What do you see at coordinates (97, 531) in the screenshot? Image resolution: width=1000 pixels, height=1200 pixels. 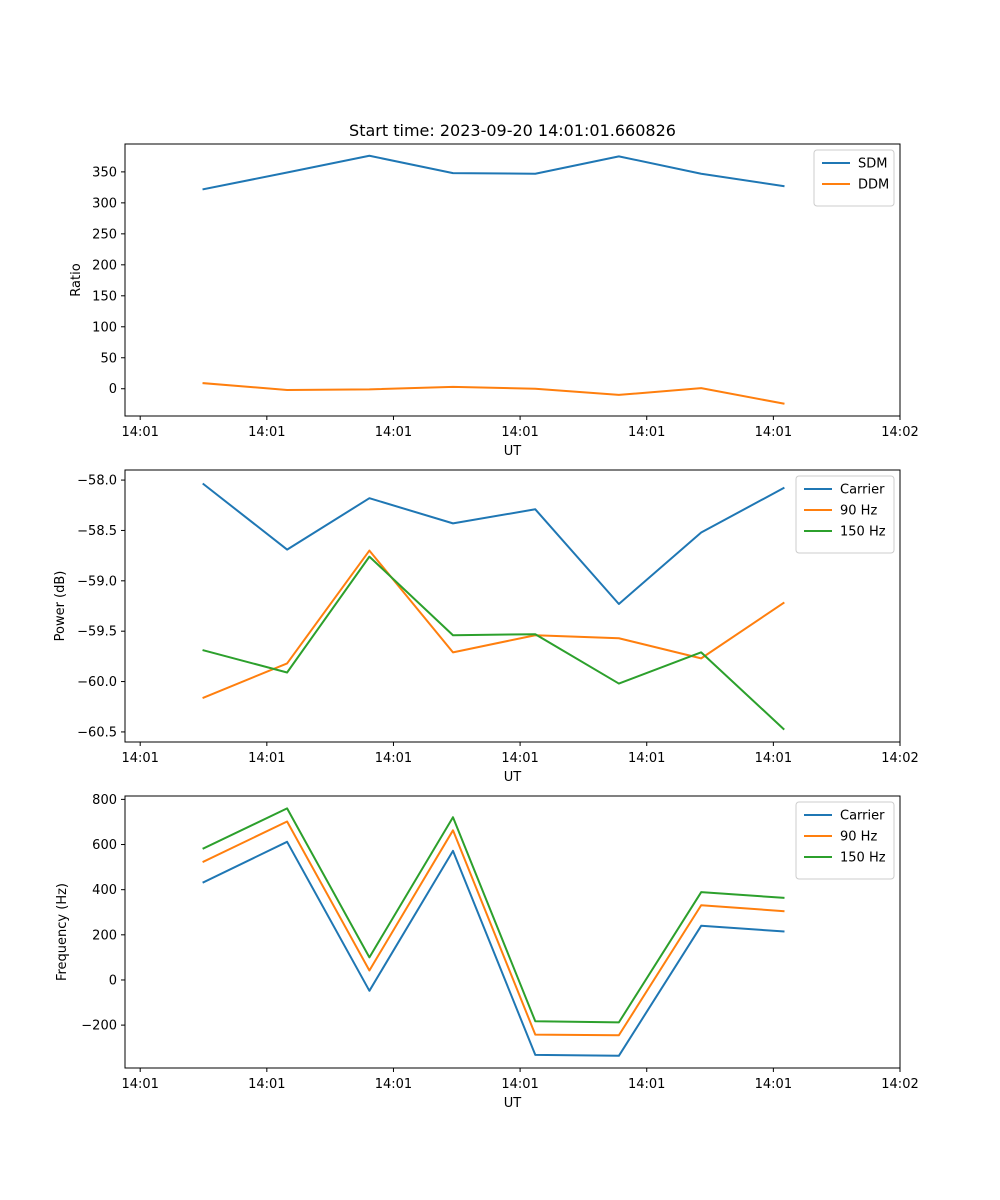 I see `power-y-tick-label: −58.5` at bounding box center [97, 531].